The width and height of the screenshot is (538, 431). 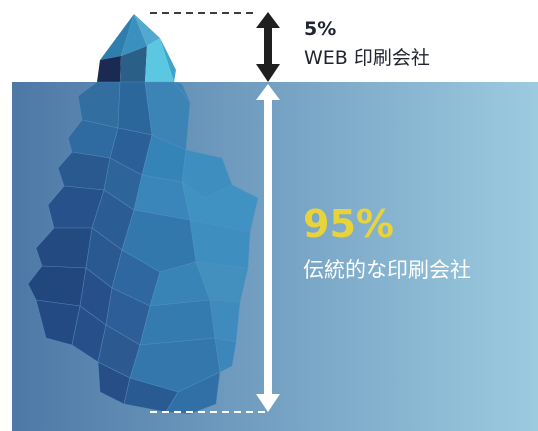 What do you see at coordinates (136, 48) in the screenshot?
I see `iceberg-tip` at bounding box center [136, 48].